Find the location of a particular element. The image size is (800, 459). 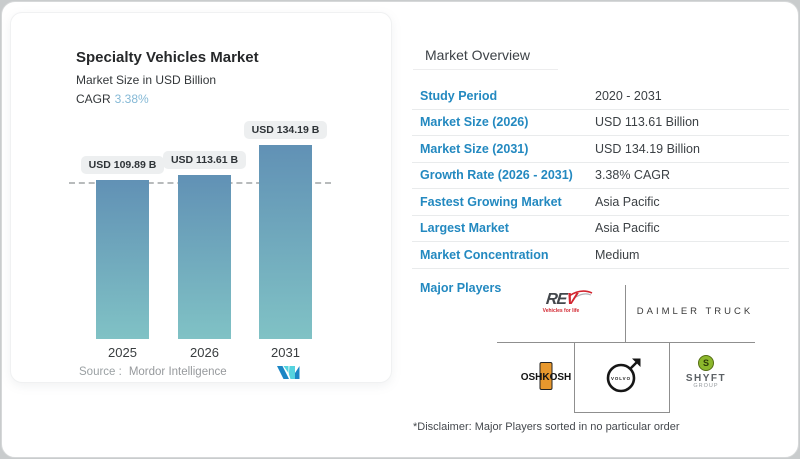

chart-subtitle: Market Size in USD Billion is located at coordinates (146, 80).